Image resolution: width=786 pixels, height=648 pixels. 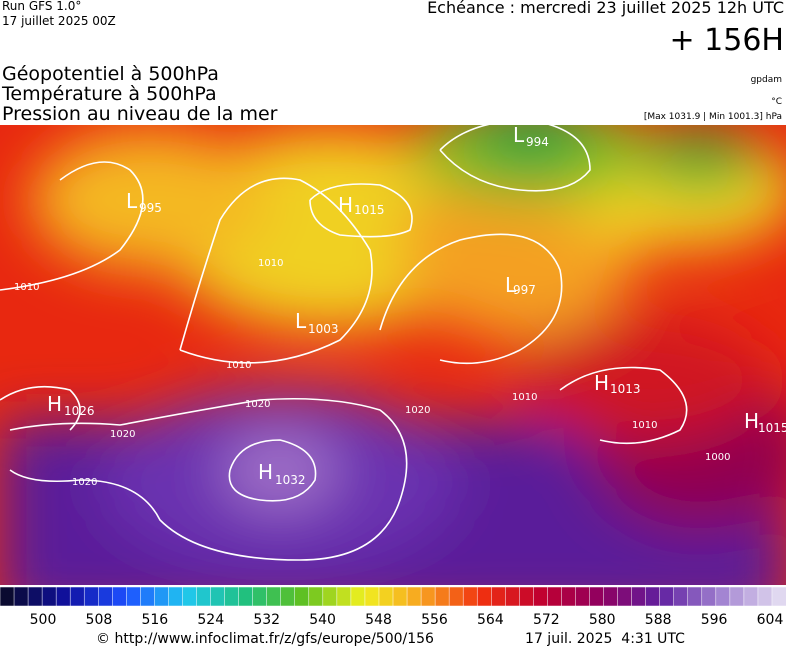 What do you see at coordinates (546, 620) in the screenshot?
I see `colorbar-label: 572` at bounding box center [546, 620].